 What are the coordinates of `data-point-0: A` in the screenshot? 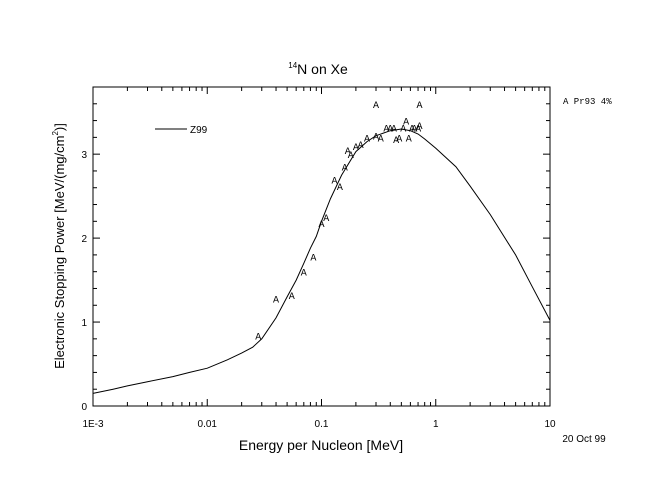 It's located at (258, 338).